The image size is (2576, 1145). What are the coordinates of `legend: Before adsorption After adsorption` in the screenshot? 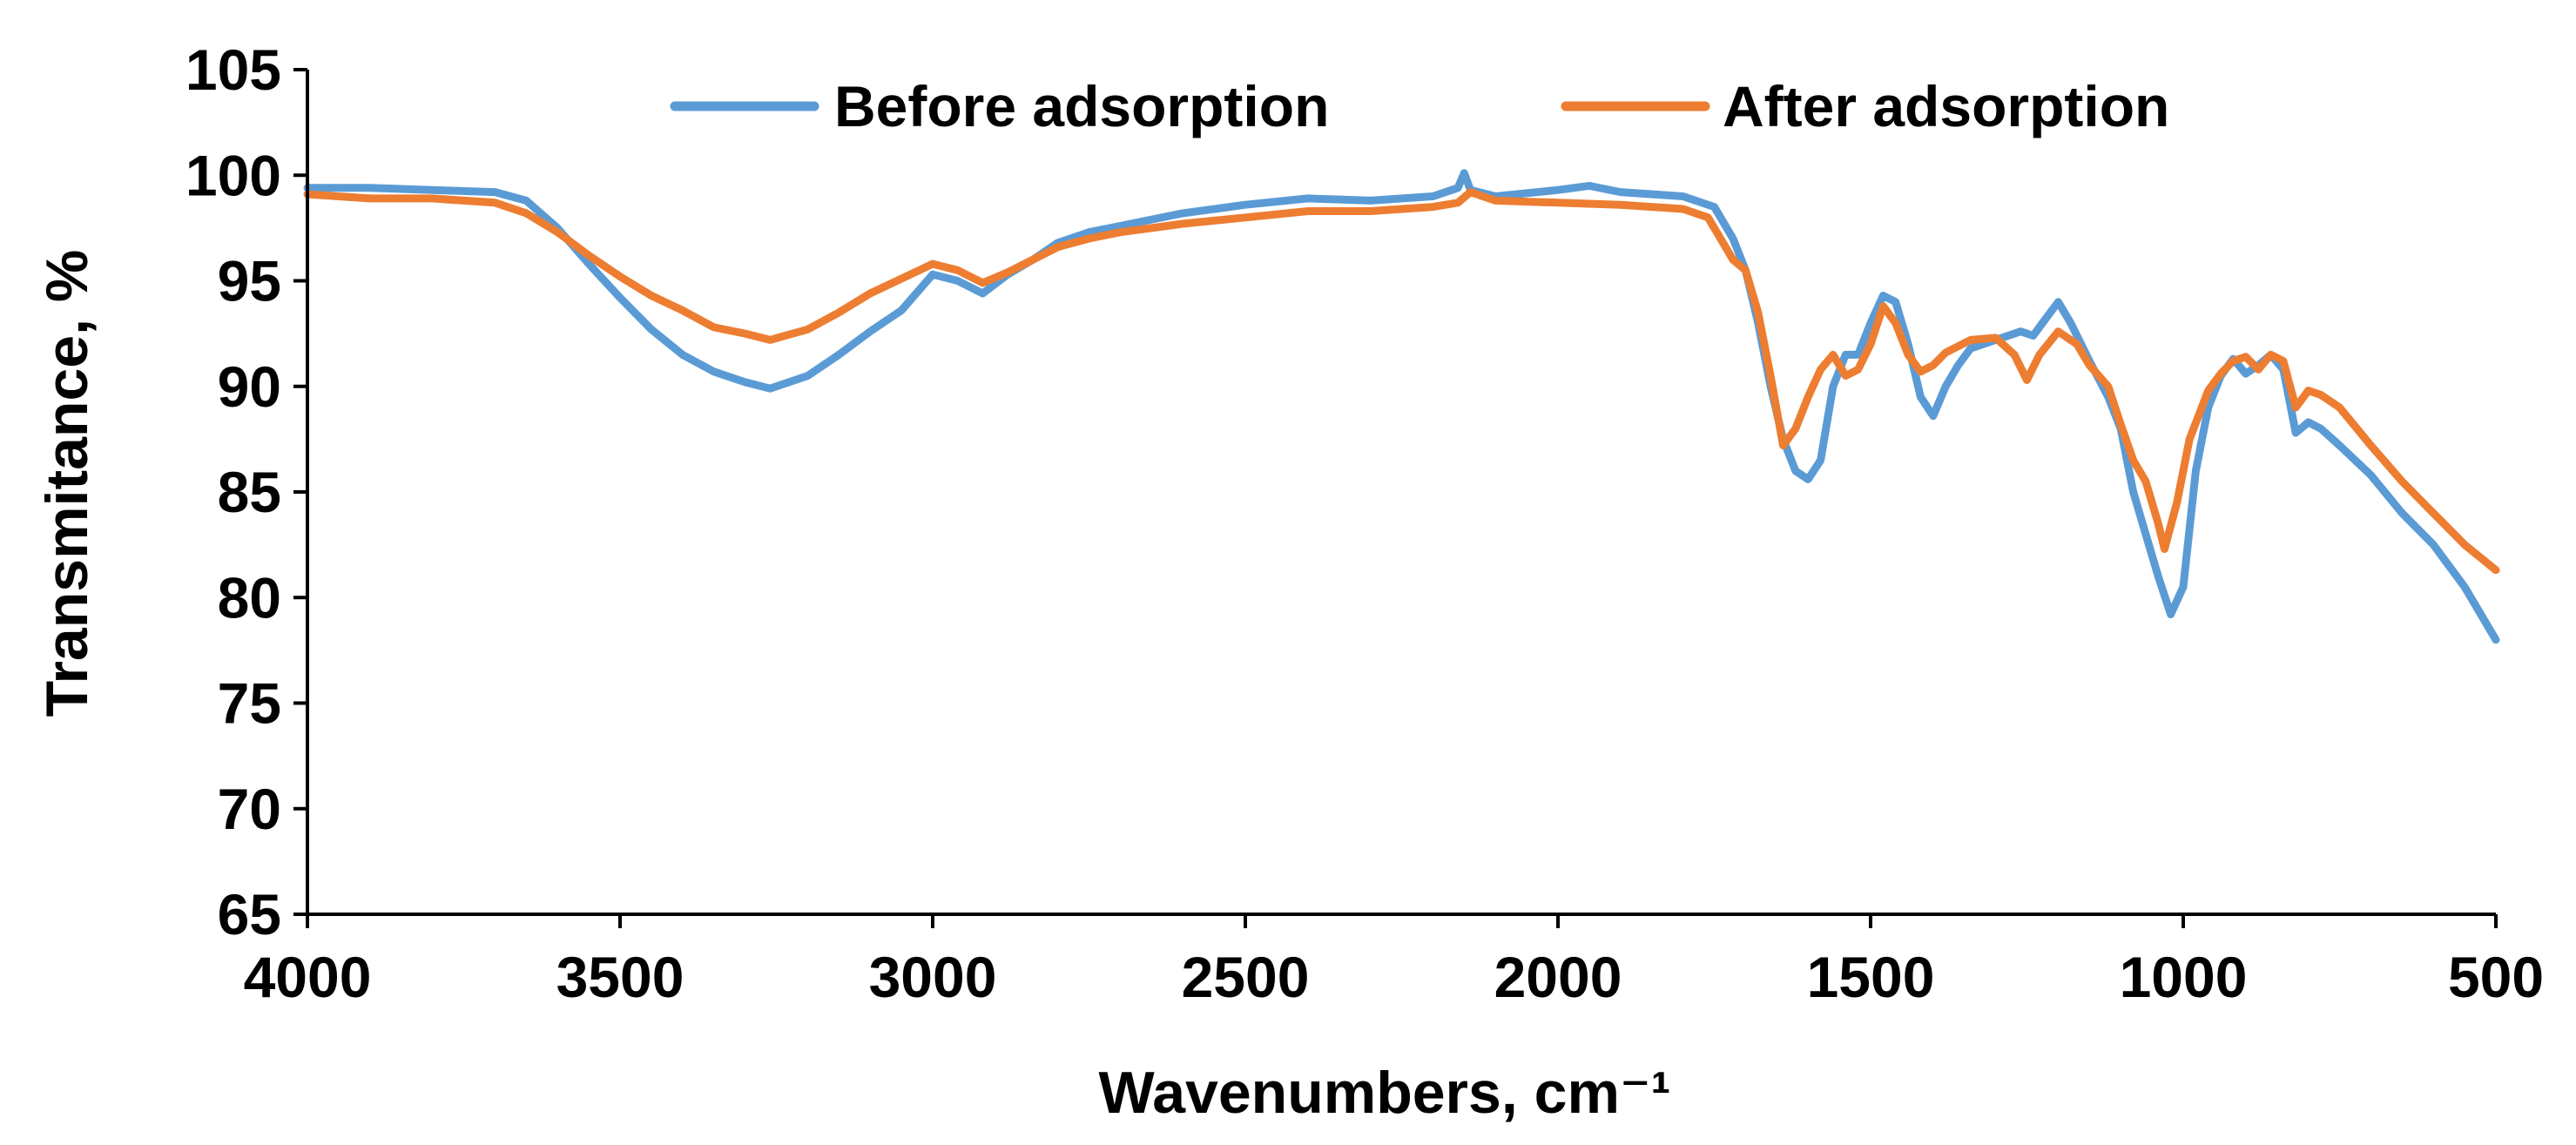 It's located at (1420, 106).